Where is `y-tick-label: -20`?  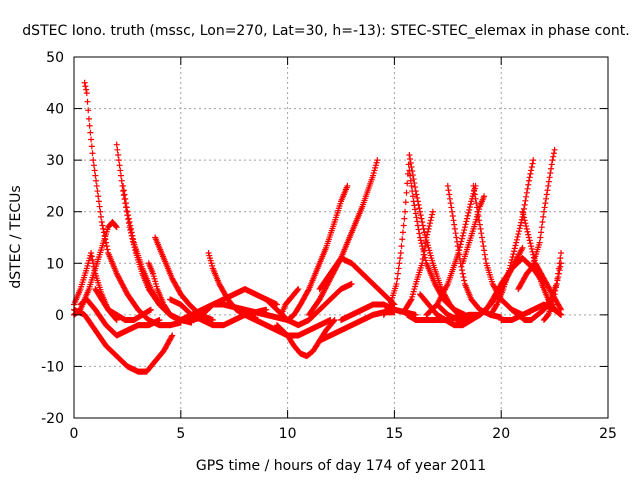 y-tick-label: -20 is located at coordinates (52, 419).